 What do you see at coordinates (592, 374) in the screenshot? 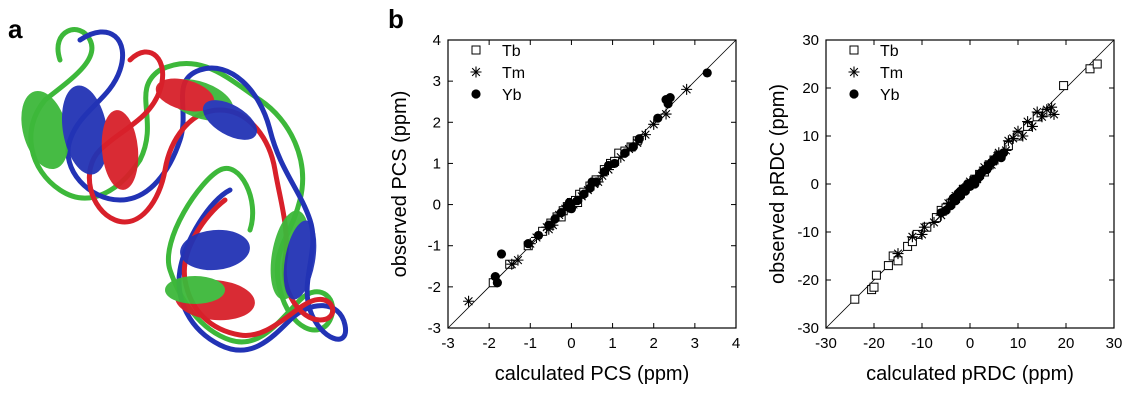
I see `x-axis-label: calculated PCS (ppm)` at bounding box center [592, 374].